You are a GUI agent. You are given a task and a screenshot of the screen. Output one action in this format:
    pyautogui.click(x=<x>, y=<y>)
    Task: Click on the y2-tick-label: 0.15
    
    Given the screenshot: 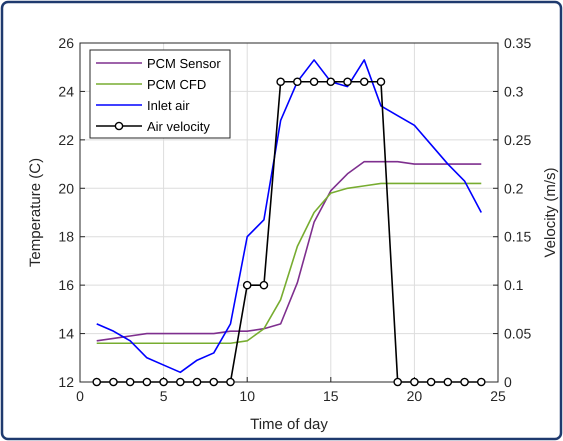 What is the action you would take?
    pyautogui.click(x=518, y=236)
    